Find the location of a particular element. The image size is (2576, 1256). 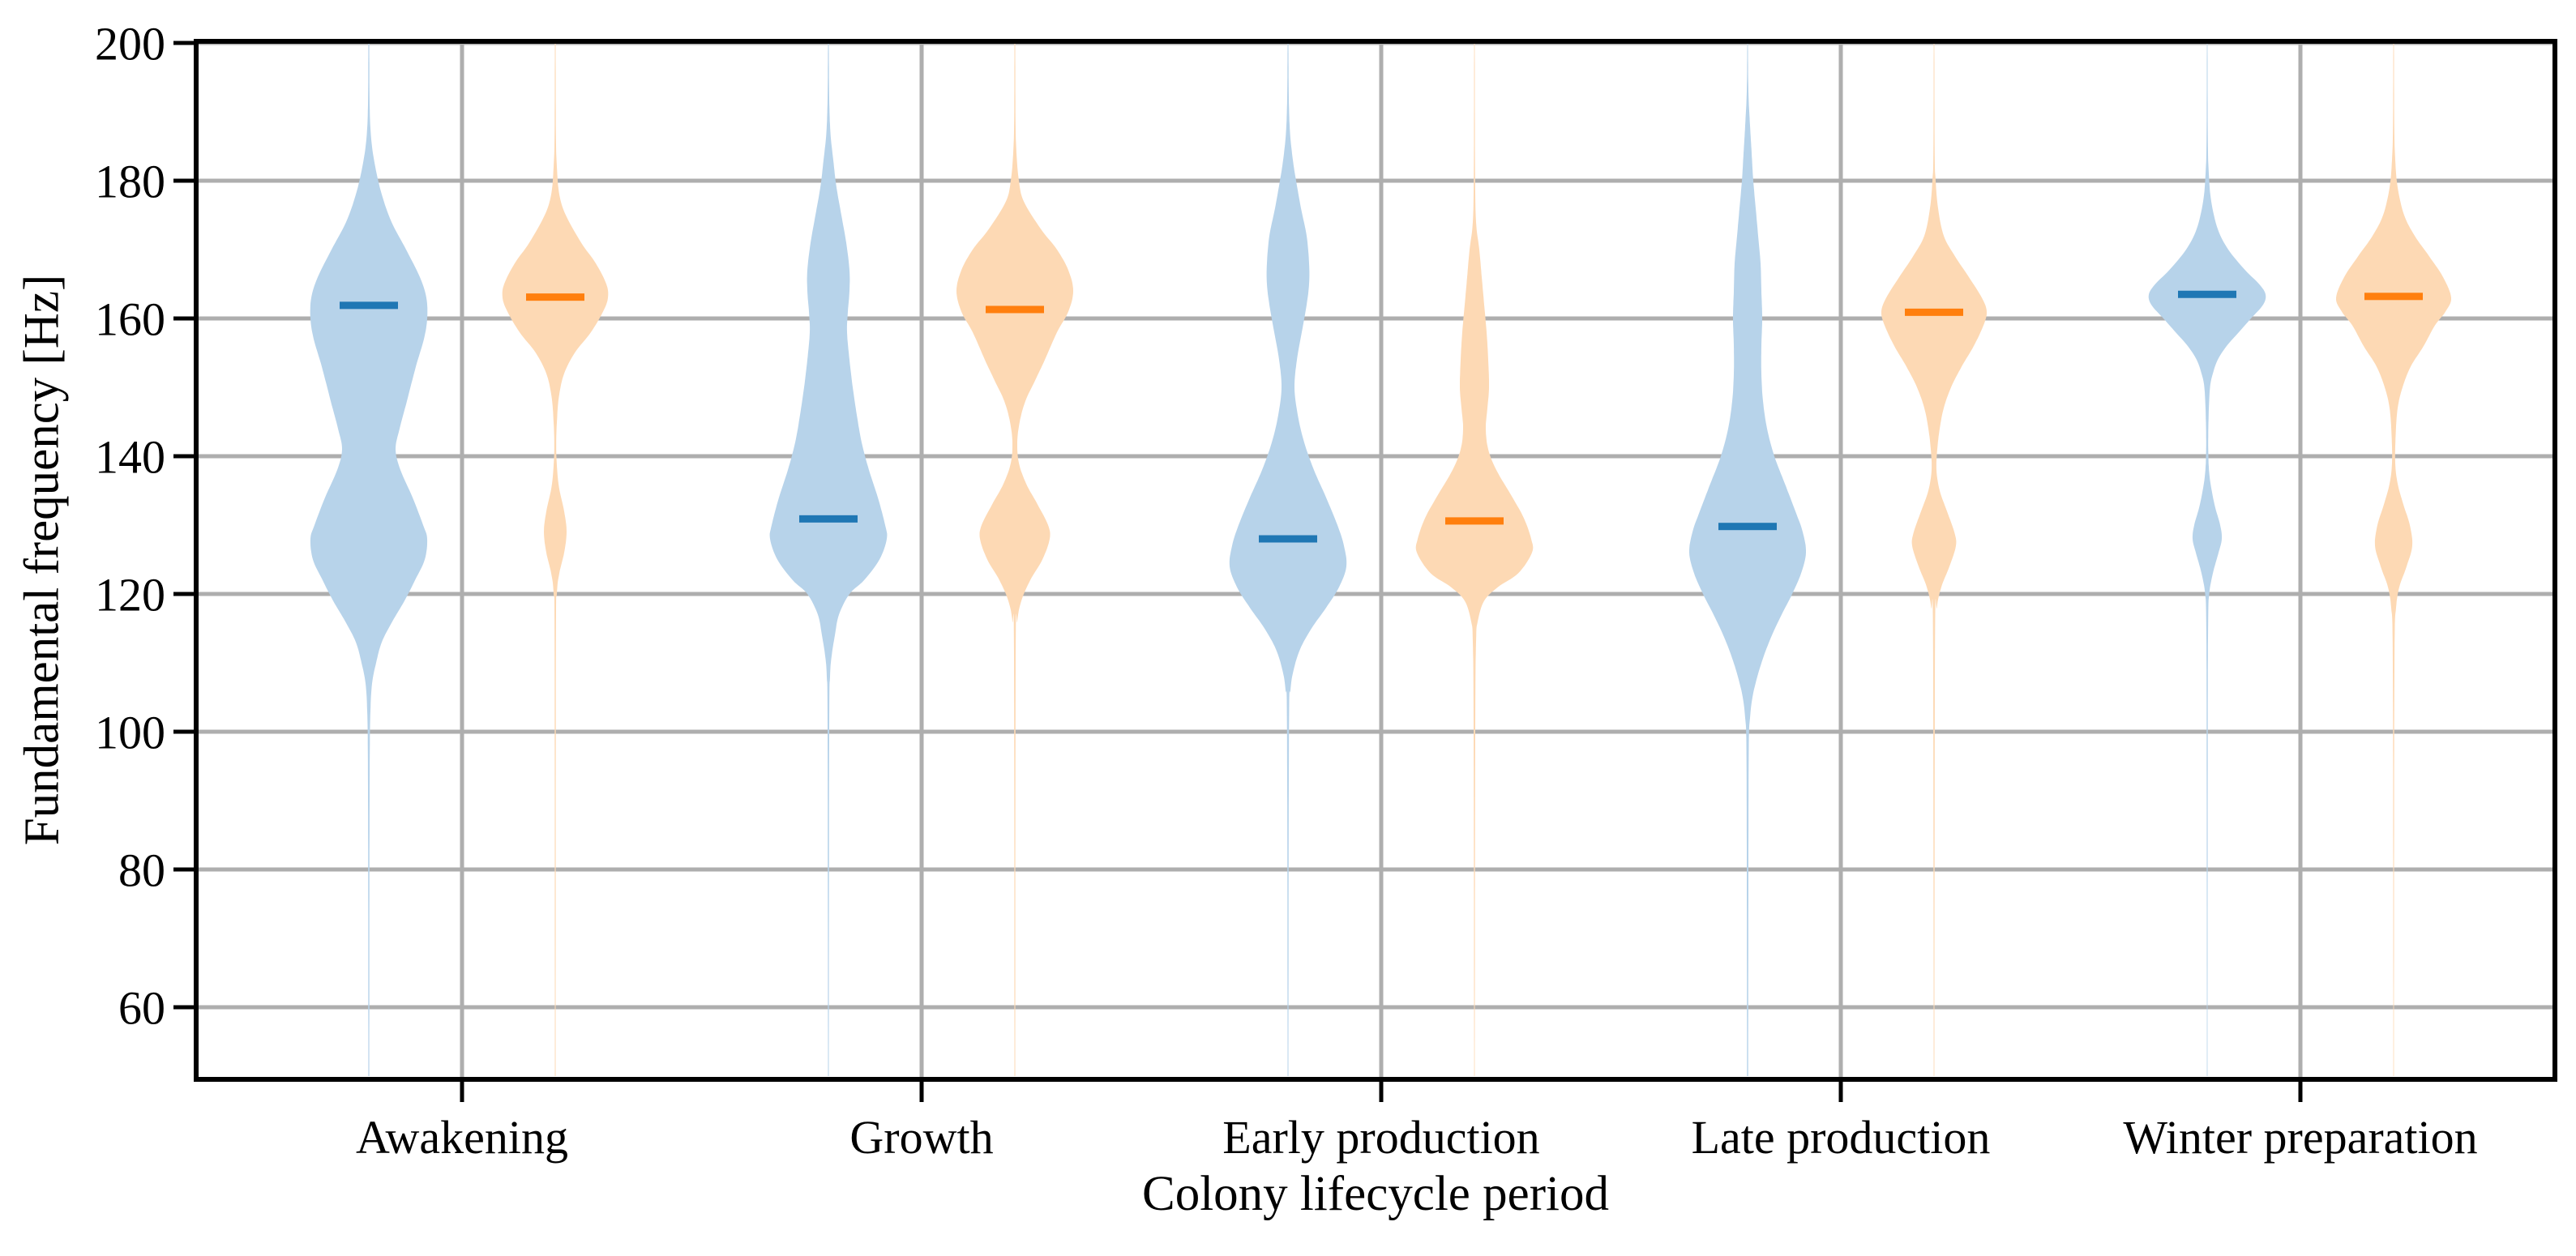

y-tick-label-100: 100 is located at coordinates (130, 732).